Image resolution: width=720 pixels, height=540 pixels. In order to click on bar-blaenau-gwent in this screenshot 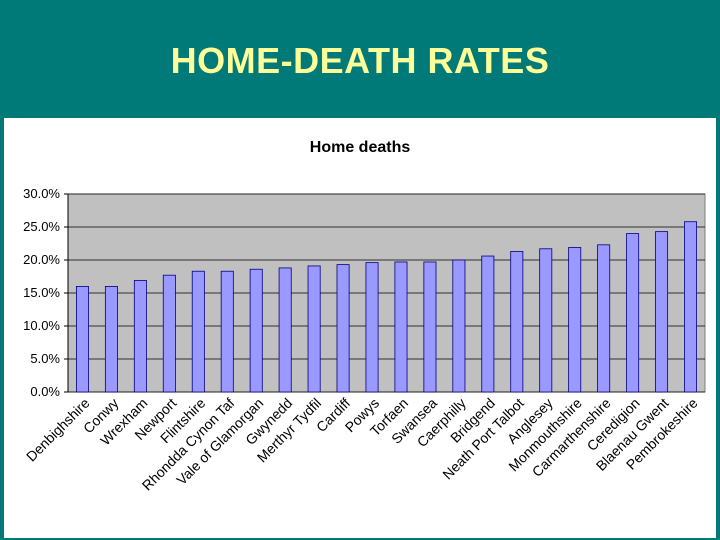, I will do `click(662, 312)`.